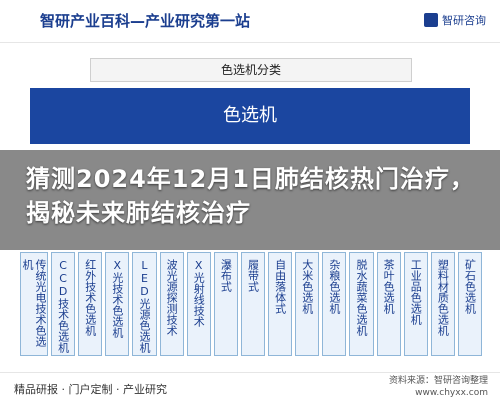  What do you see at coordinates (334, 304) in the screenshot?
I see `category-column: 杂粮色选机` at bounding box center [334, 304].